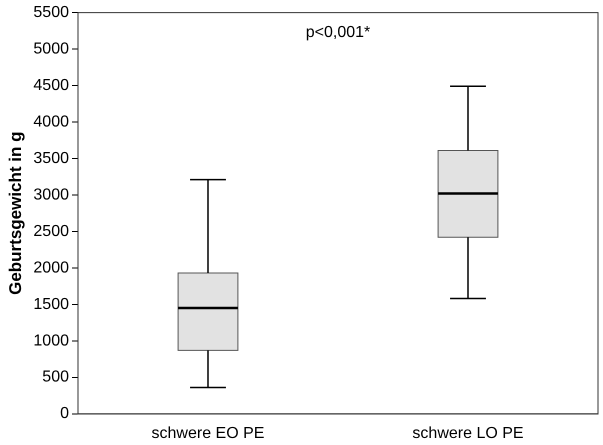 The width and height of the screenshot is (603, 445). I want to click on x-tick-label: schwere EO PE, so click(208, 433).